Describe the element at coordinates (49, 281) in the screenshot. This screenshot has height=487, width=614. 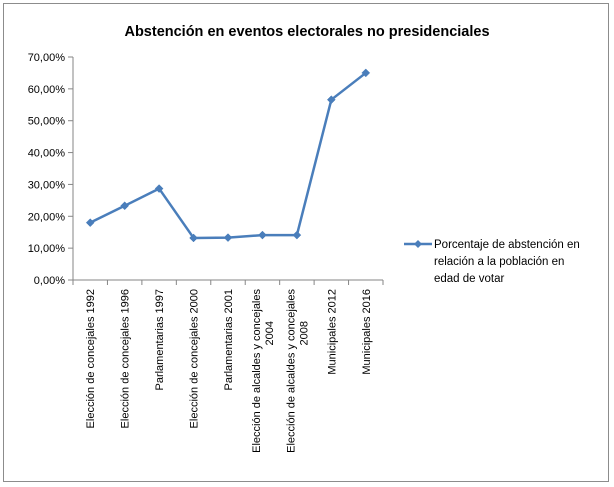
I see `y-tick-label: 0,00%` at that location.